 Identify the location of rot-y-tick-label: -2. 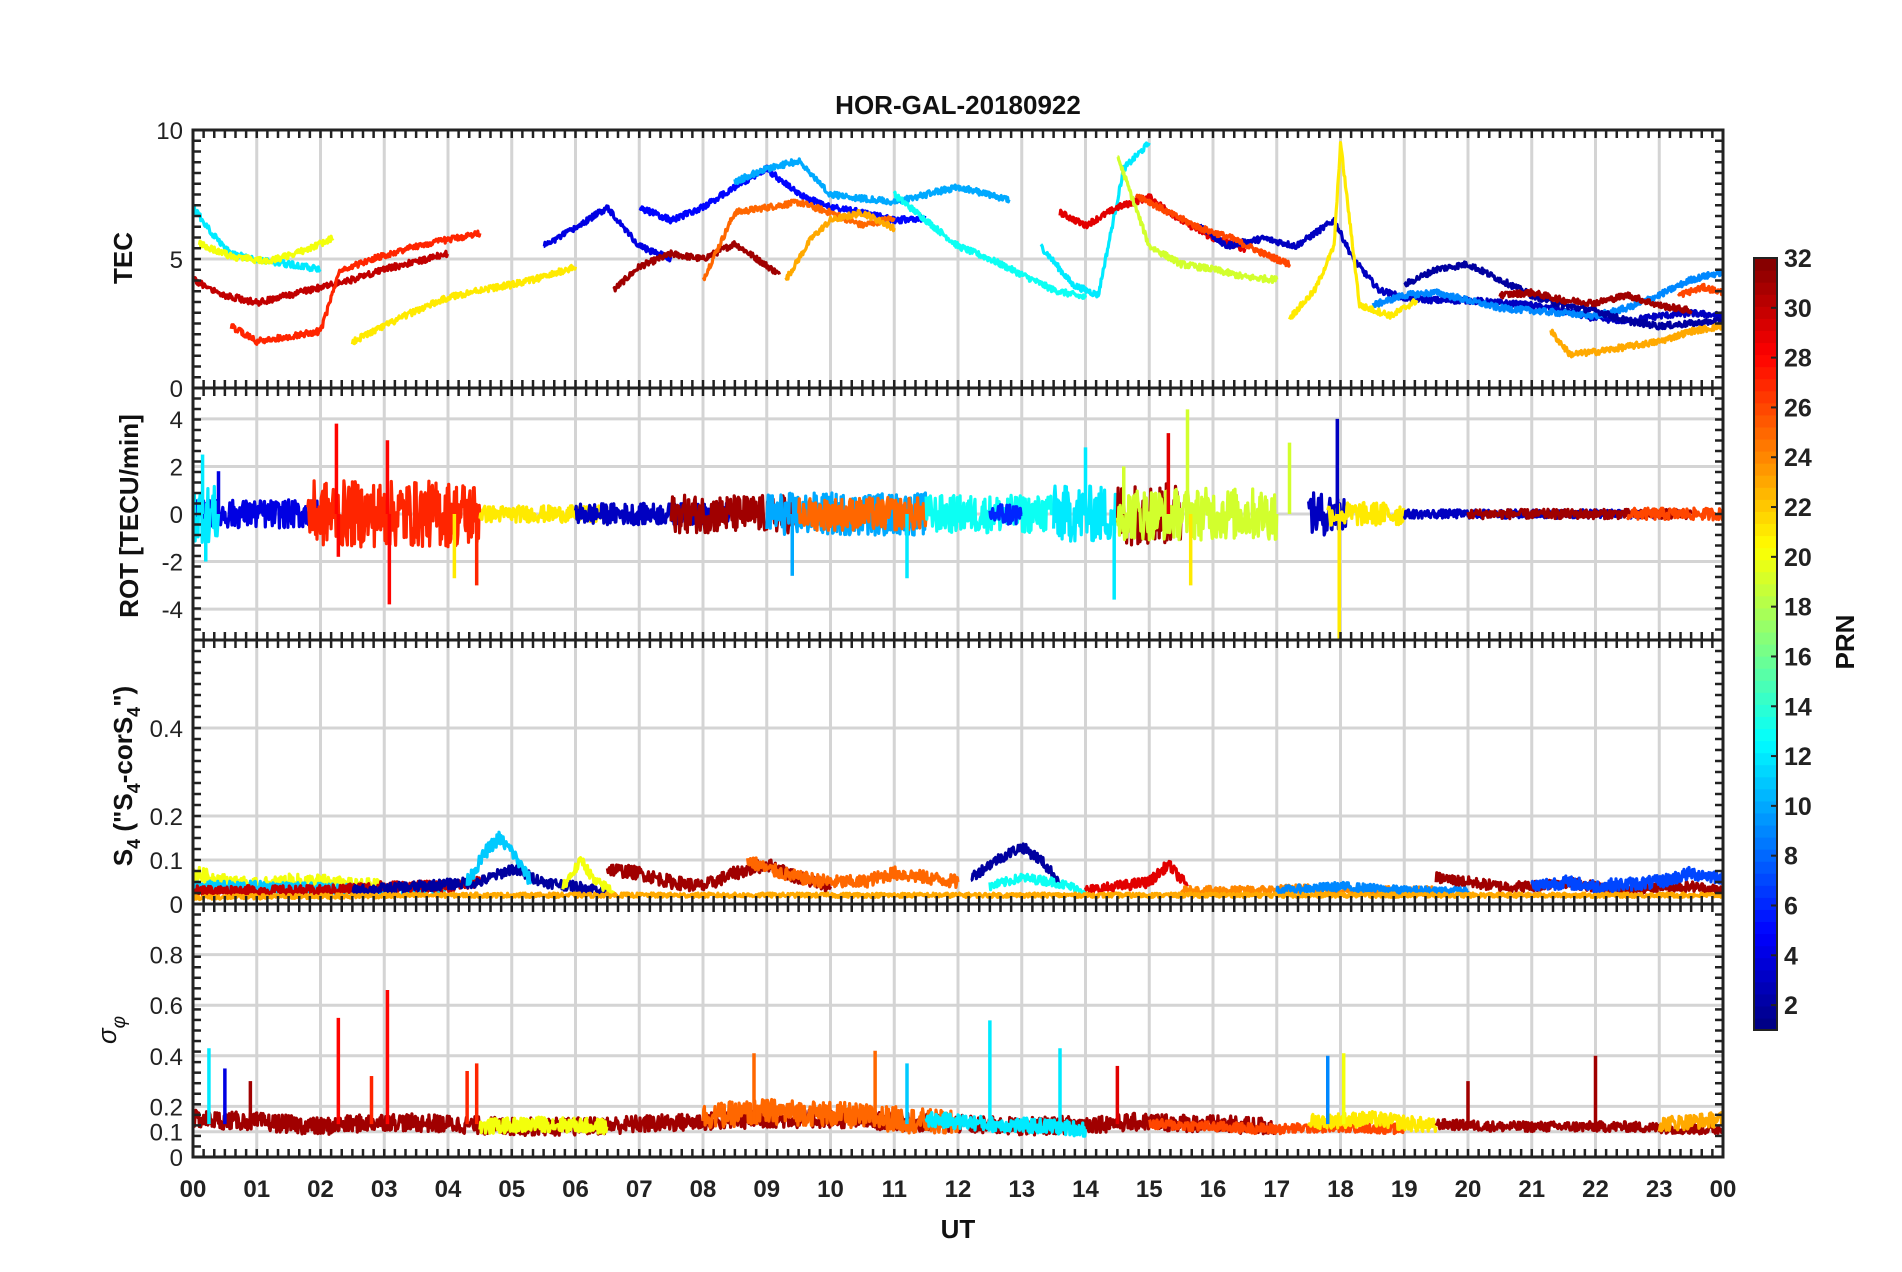
(172, 563).